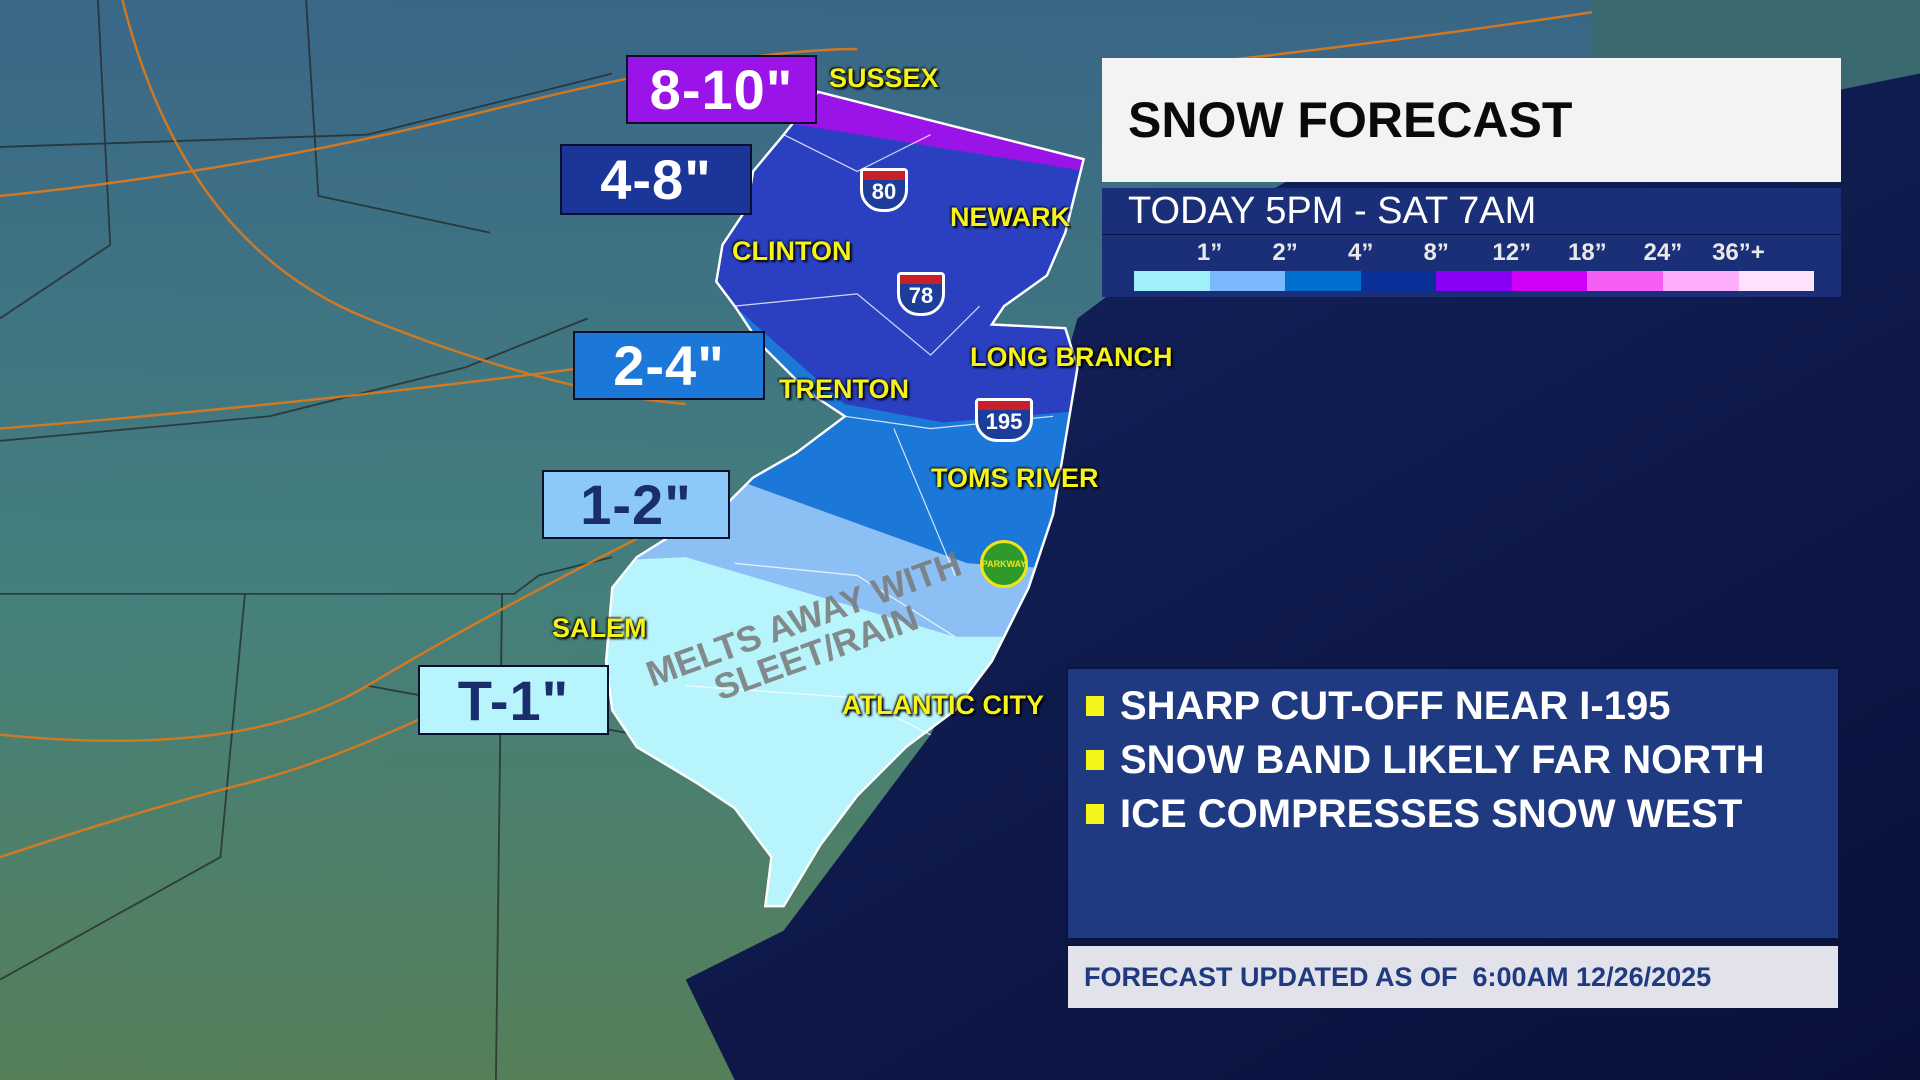 This screenshot has width=1920, height=1080. Describe the element at coordinates (1004, 420) in the screenshot. I see `interstate-195-shield-icon: 195` at that location.